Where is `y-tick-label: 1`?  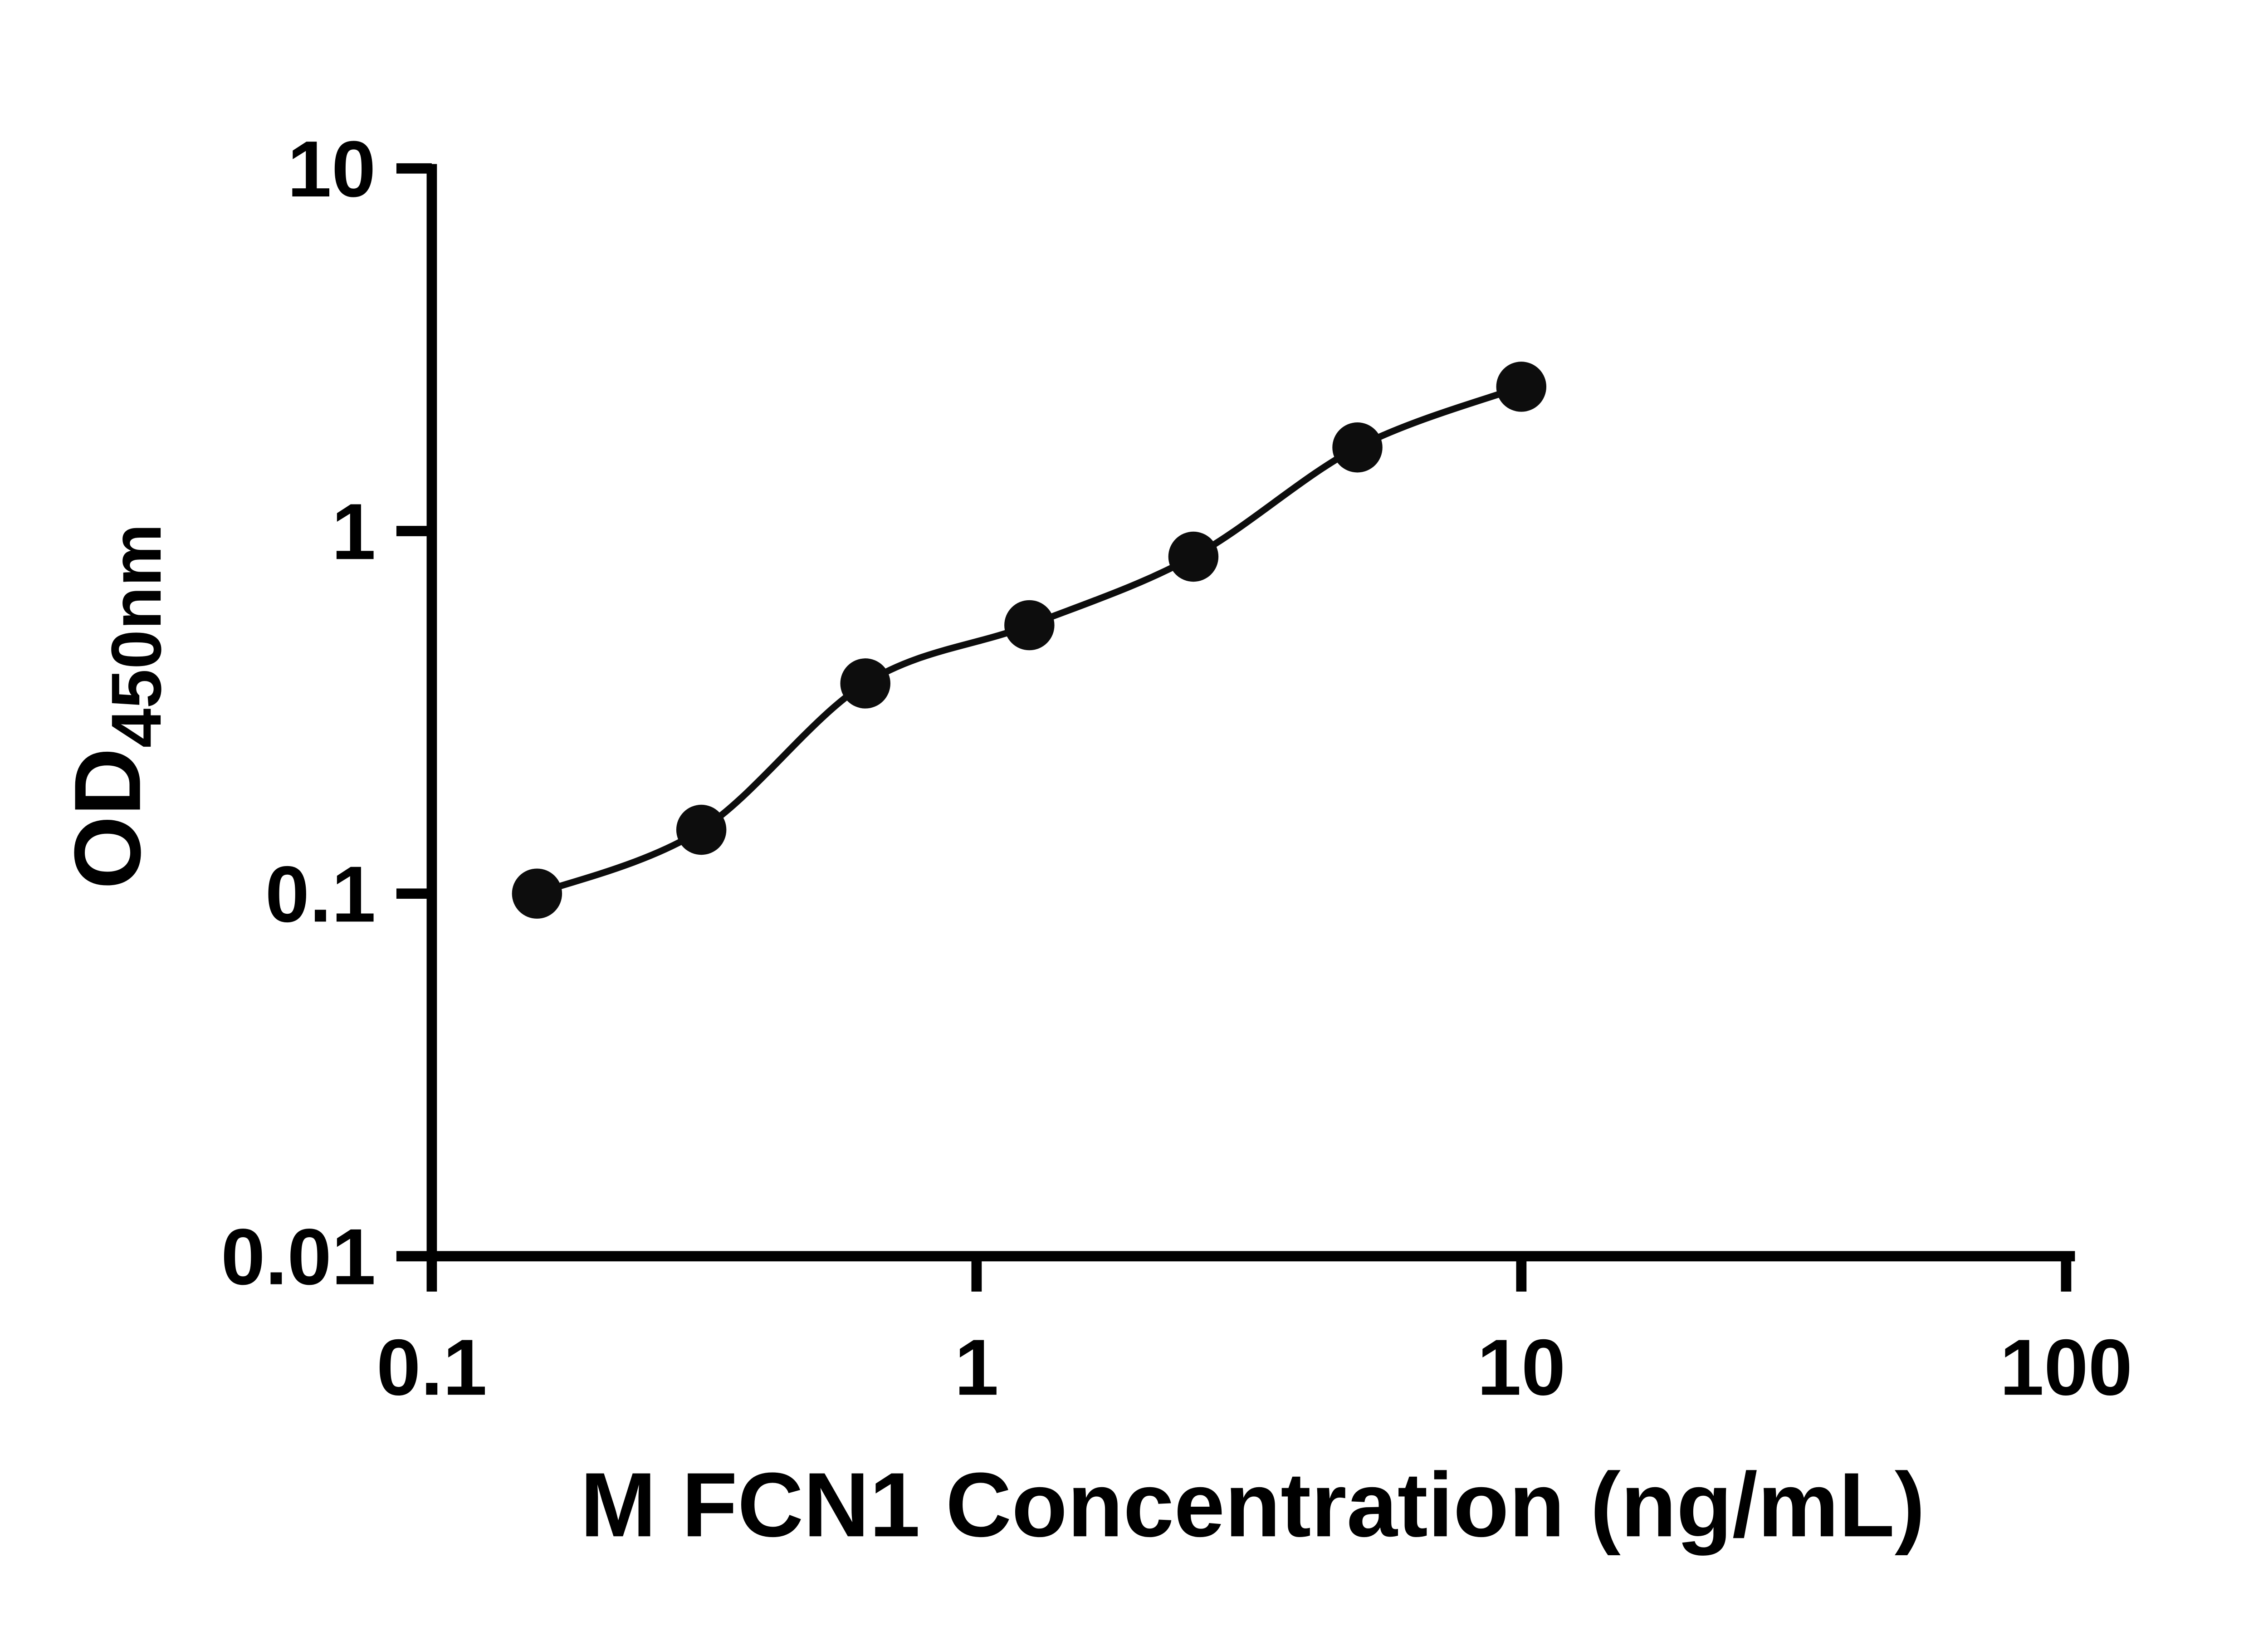
y-tick-label: 1 is located at coordinates (354, 531).